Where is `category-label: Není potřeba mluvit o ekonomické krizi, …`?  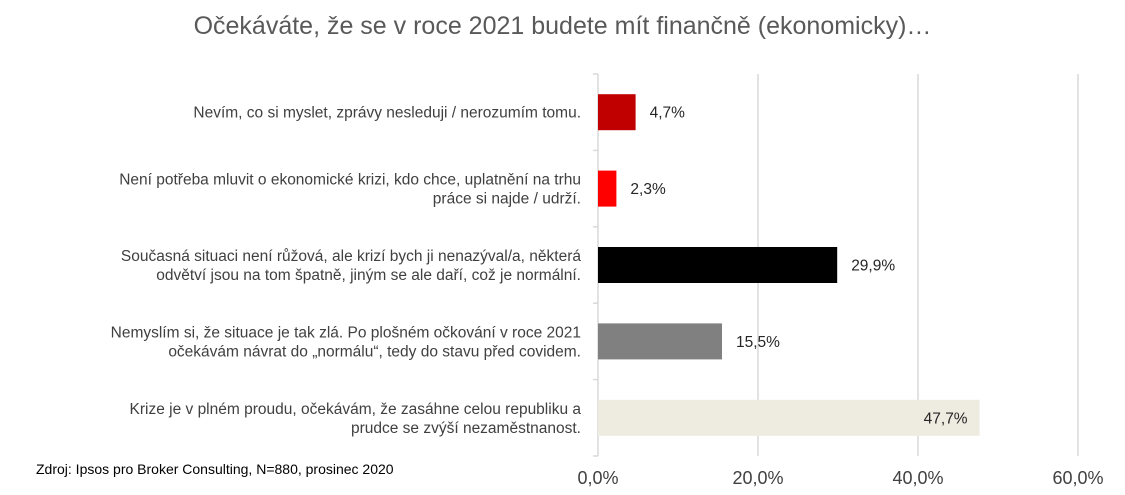 category-label: Není potřeba mluvit o ekonomické krizi, … is located at coordinates (350, 190).